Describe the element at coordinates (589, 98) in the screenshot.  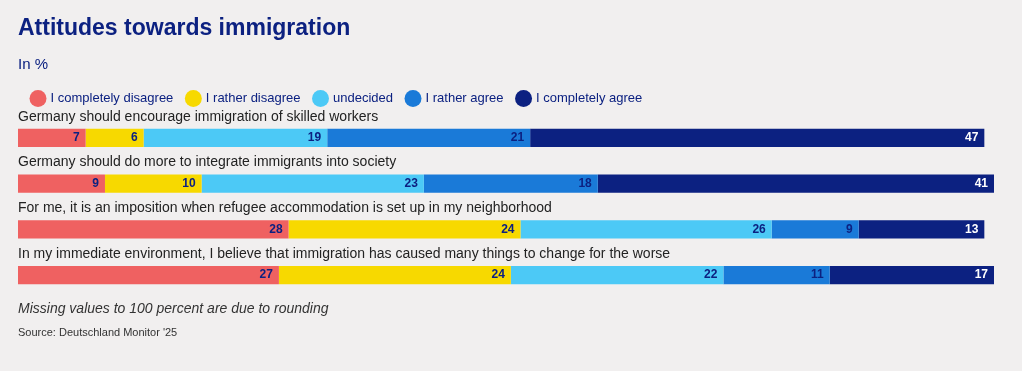
I see `legend-label: I completely agree` at that location.